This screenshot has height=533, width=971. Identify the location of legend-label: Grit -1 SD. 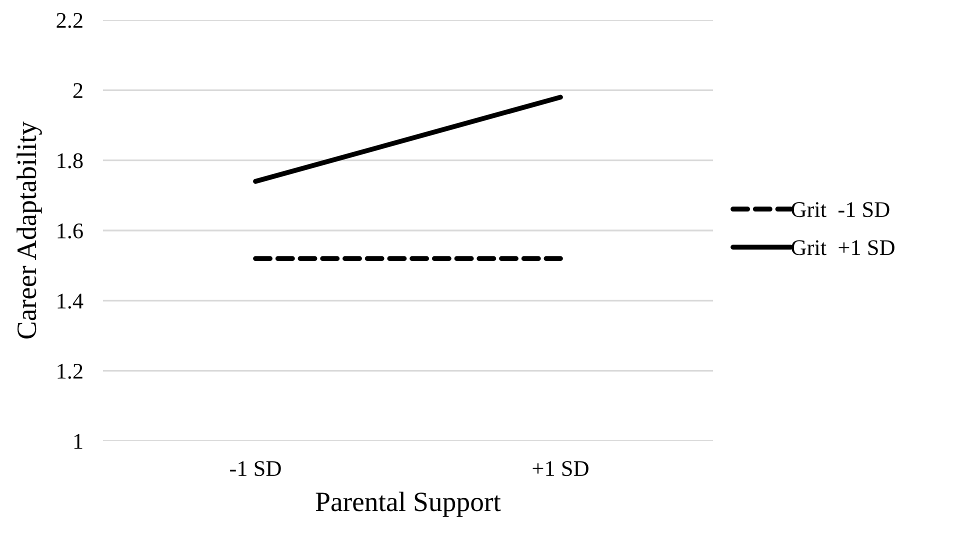
(841, 210).